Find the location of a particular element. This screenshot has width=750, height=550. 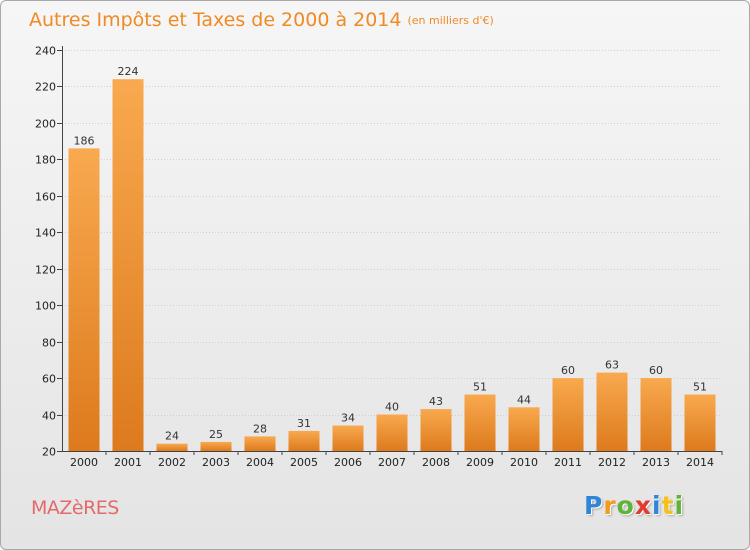

y-tick-label: 60 is located at coordinates (49, 379).